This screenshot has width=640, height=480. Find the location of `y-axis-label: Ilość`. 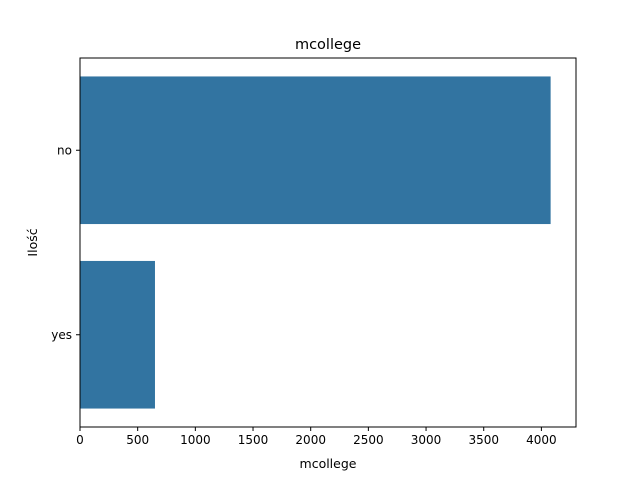

y-axis-label: Ilość is located at coordinates (32, 242).